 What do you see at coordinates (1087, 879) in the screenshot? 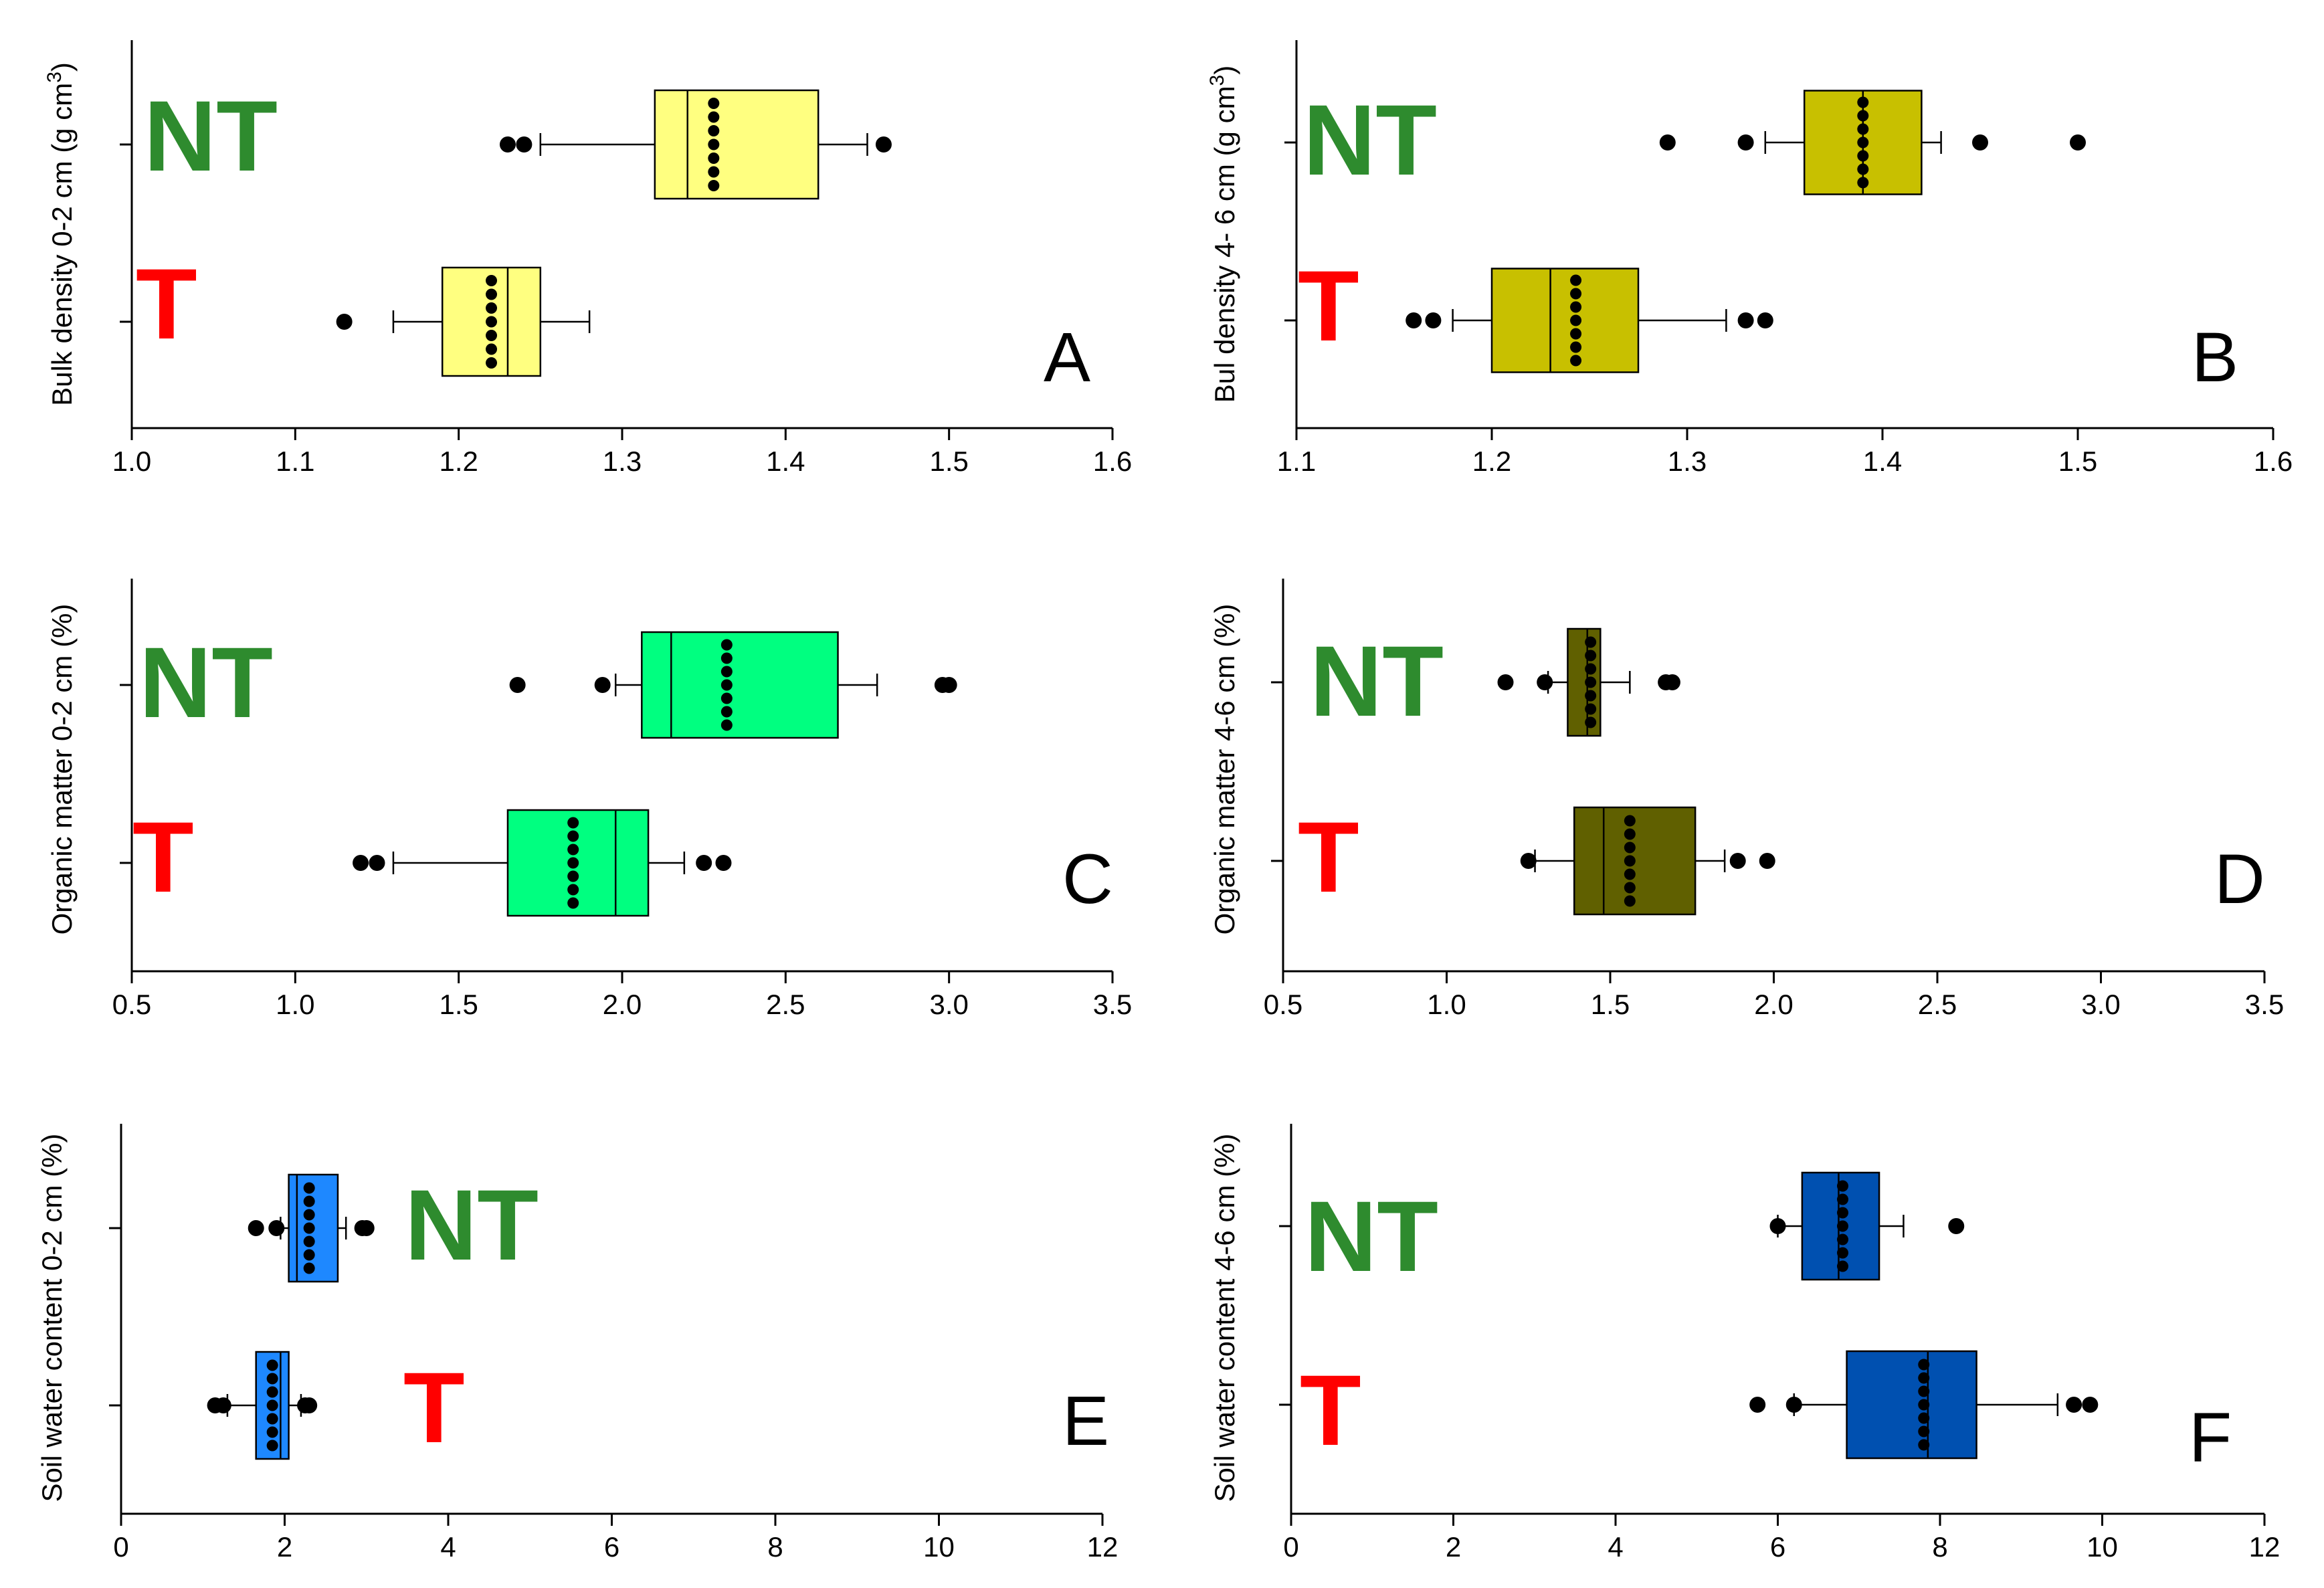
I see `panel-letter: C` at bounding box center [1087, 879].